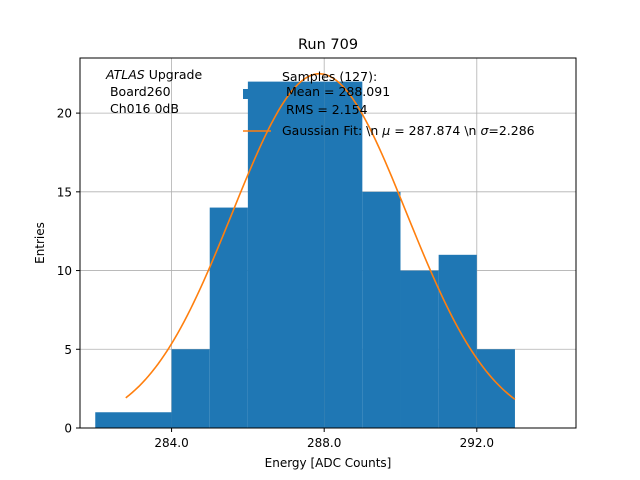 The image size is (640, 480). Describe the element at coordinates (511, 130) in the screenshot. I see `legend-fit-suffix: =2.286` at that location.